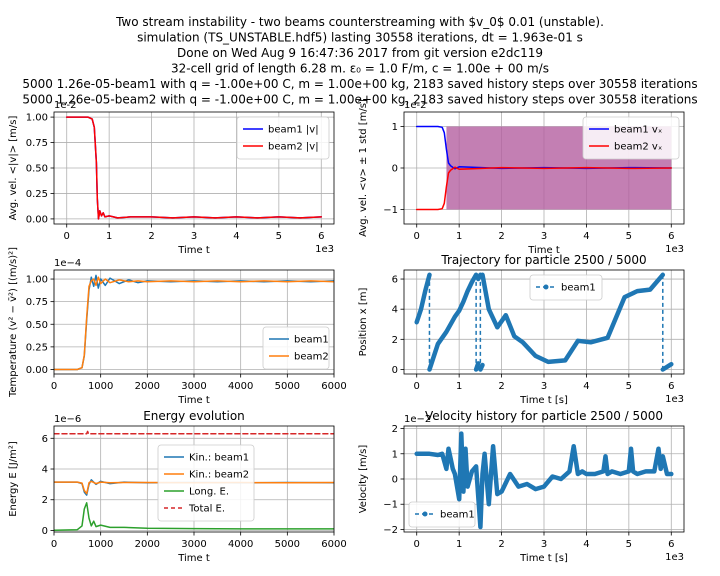  Describe the element at coordinates (37, 118) in the screenshot. I see `y-tick-label: 1.00` at that location.